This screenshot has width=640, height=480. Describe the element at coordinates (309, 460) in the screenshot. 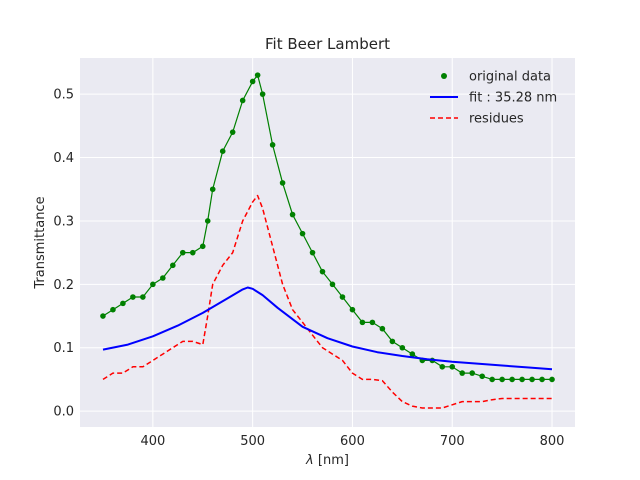

I see `x-axis-label-symbol: λ` at that location.